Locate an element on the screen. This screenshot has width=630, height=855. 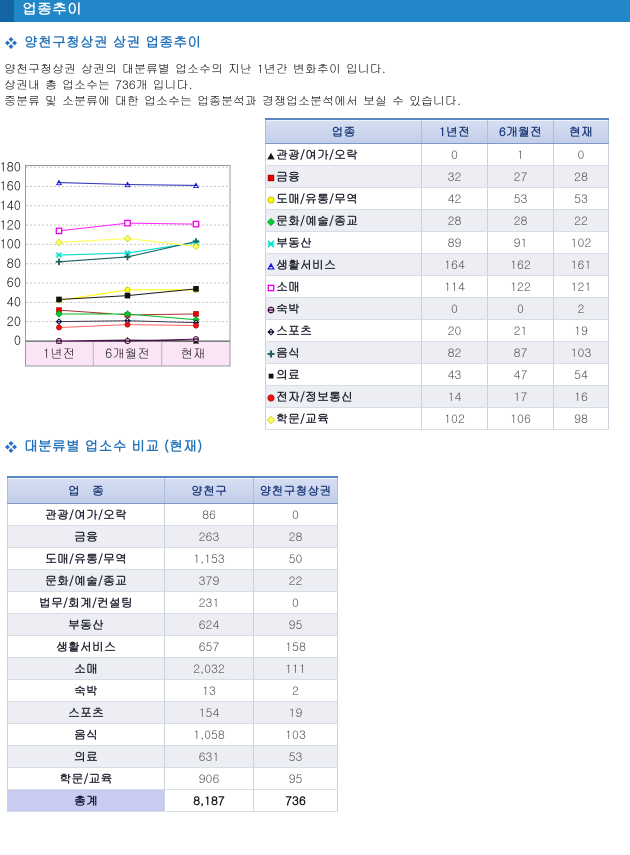
svg-text: 100 is located at coordinates (10, 244).